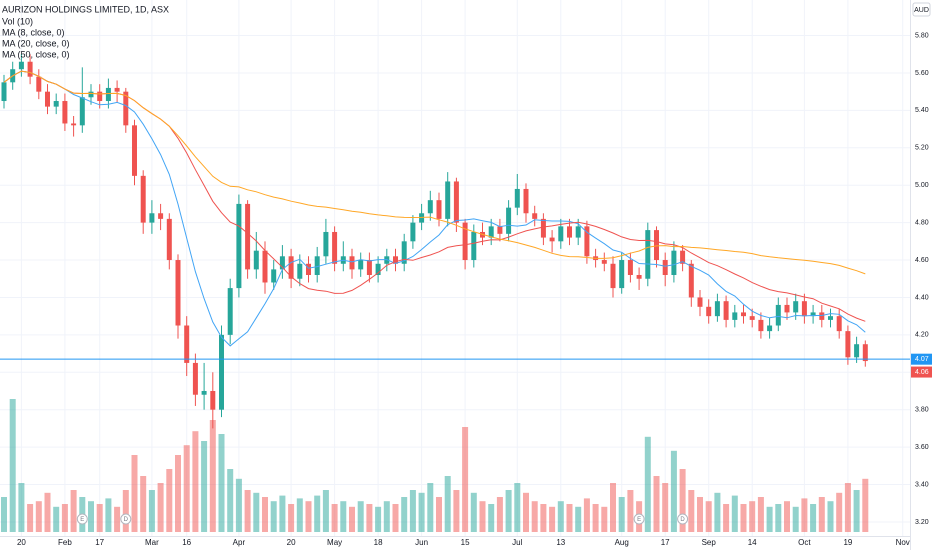  What do you see at coordinates (421, 542) in the screenshot?
I see `x-tick-label: Jun` at bounding box center [421, 542].